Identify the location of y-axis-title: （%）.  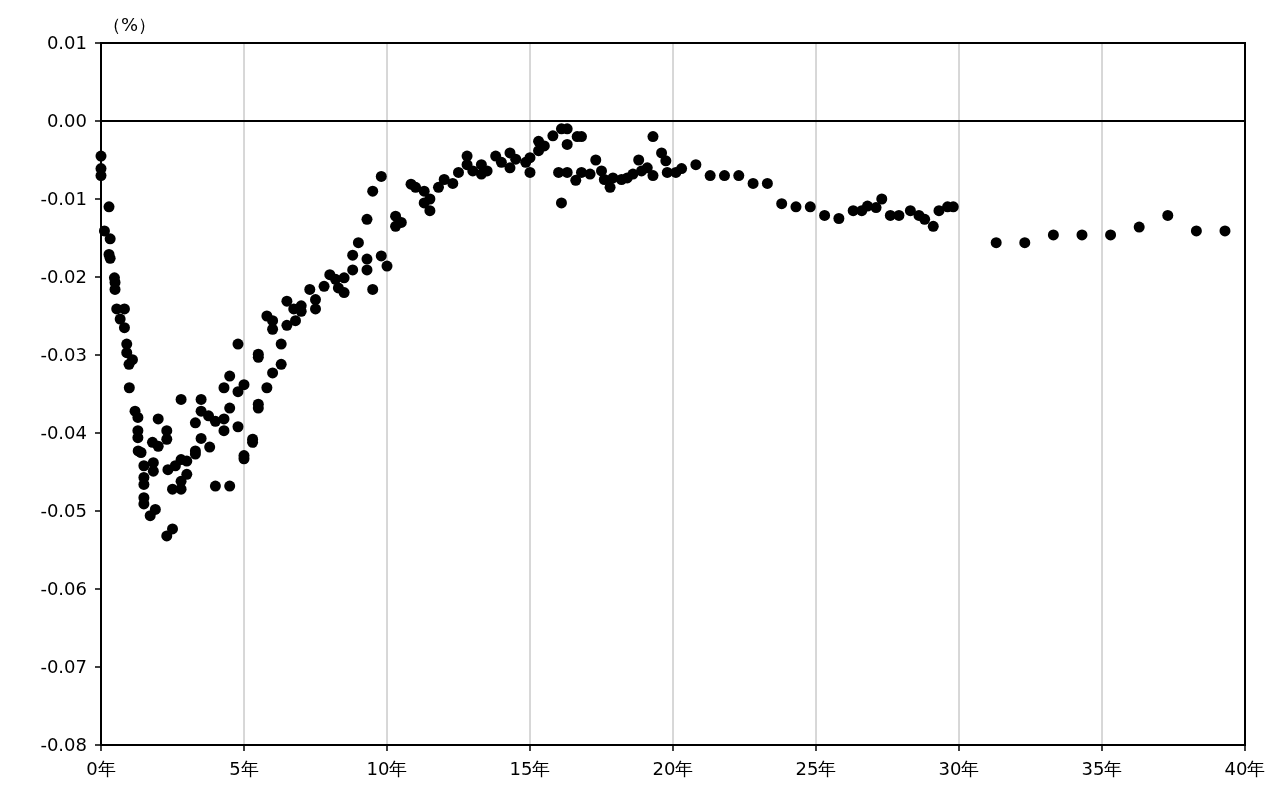
(130, 24).